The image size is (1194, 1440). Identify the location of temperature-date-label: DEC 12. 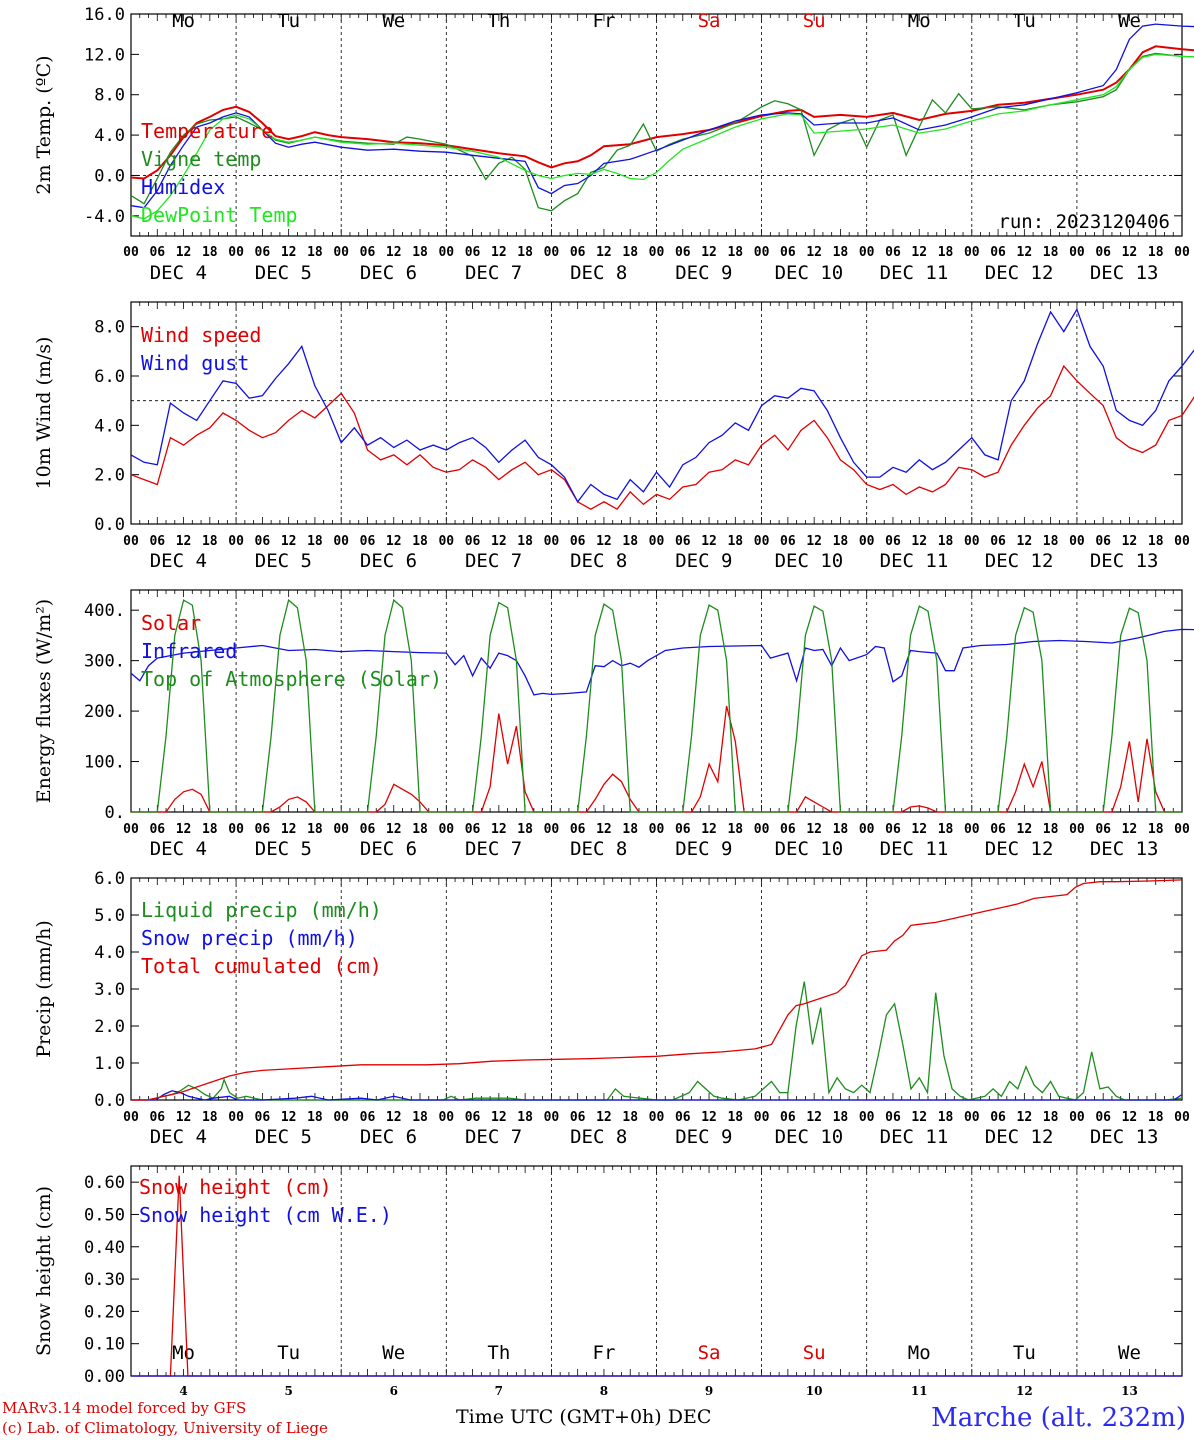
(1019, 273).